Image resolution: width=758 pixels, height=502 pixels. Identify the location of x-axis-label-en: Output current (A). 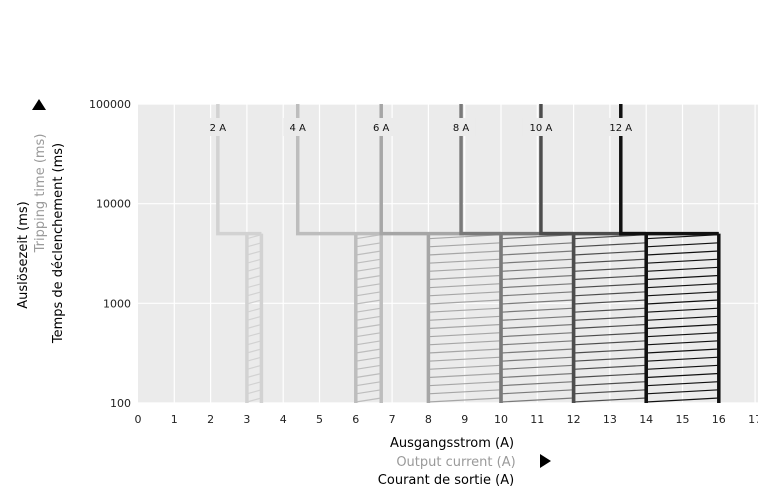
(455, 462).